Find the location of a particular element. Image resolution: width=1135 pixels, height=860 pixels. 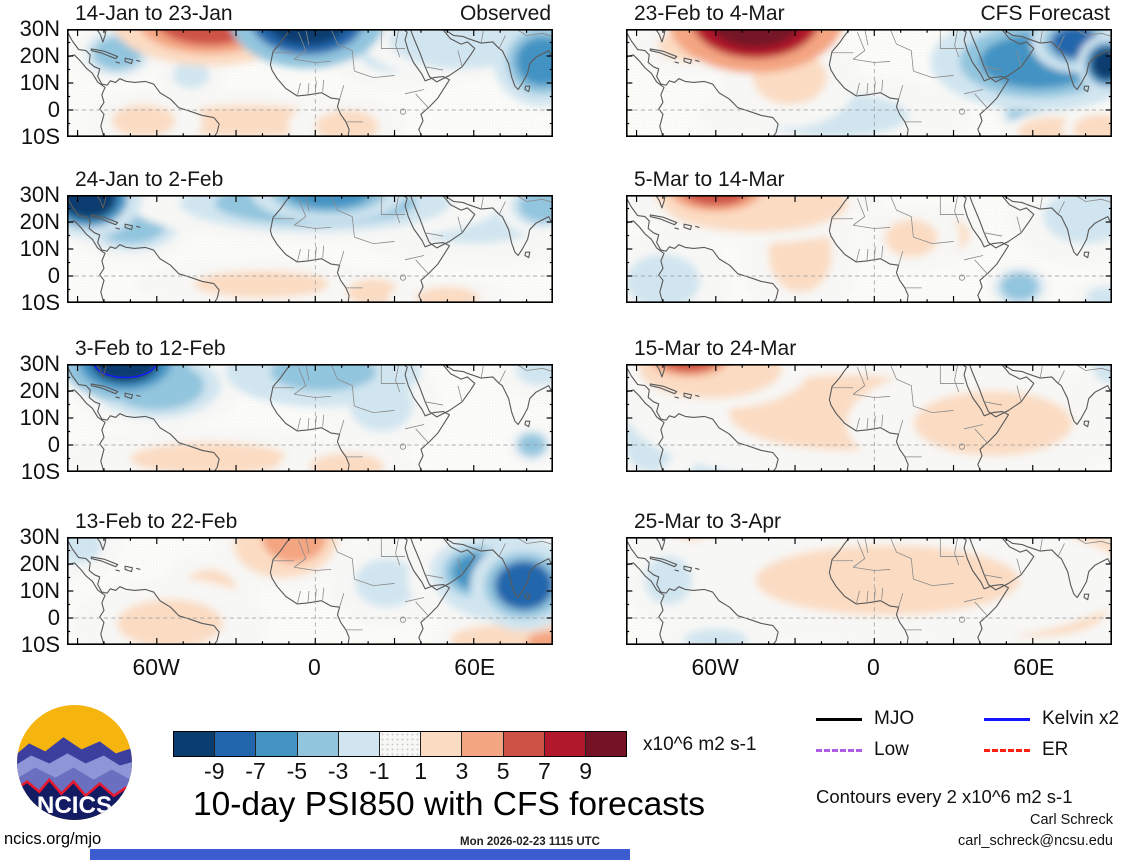

logo-base is located at coordinates (74, 799).